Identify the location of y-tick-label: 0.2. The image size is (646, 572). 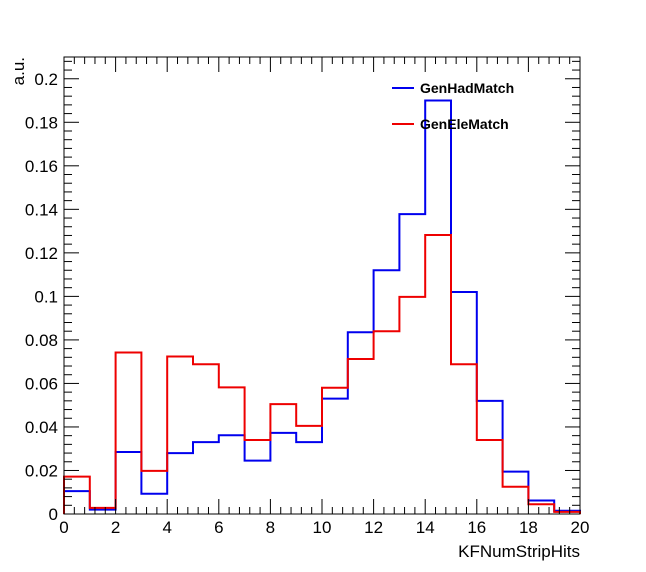
(46, 79).